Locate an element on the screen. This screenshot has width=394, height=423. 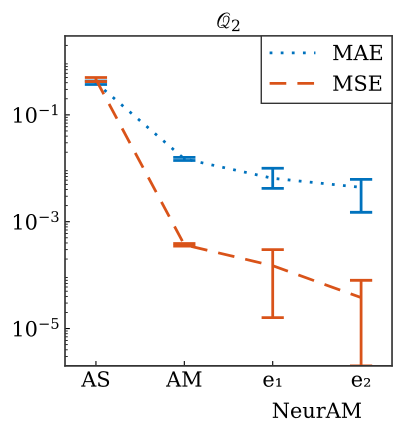
x-tick-label: AM is located at coordinates (184, 379).